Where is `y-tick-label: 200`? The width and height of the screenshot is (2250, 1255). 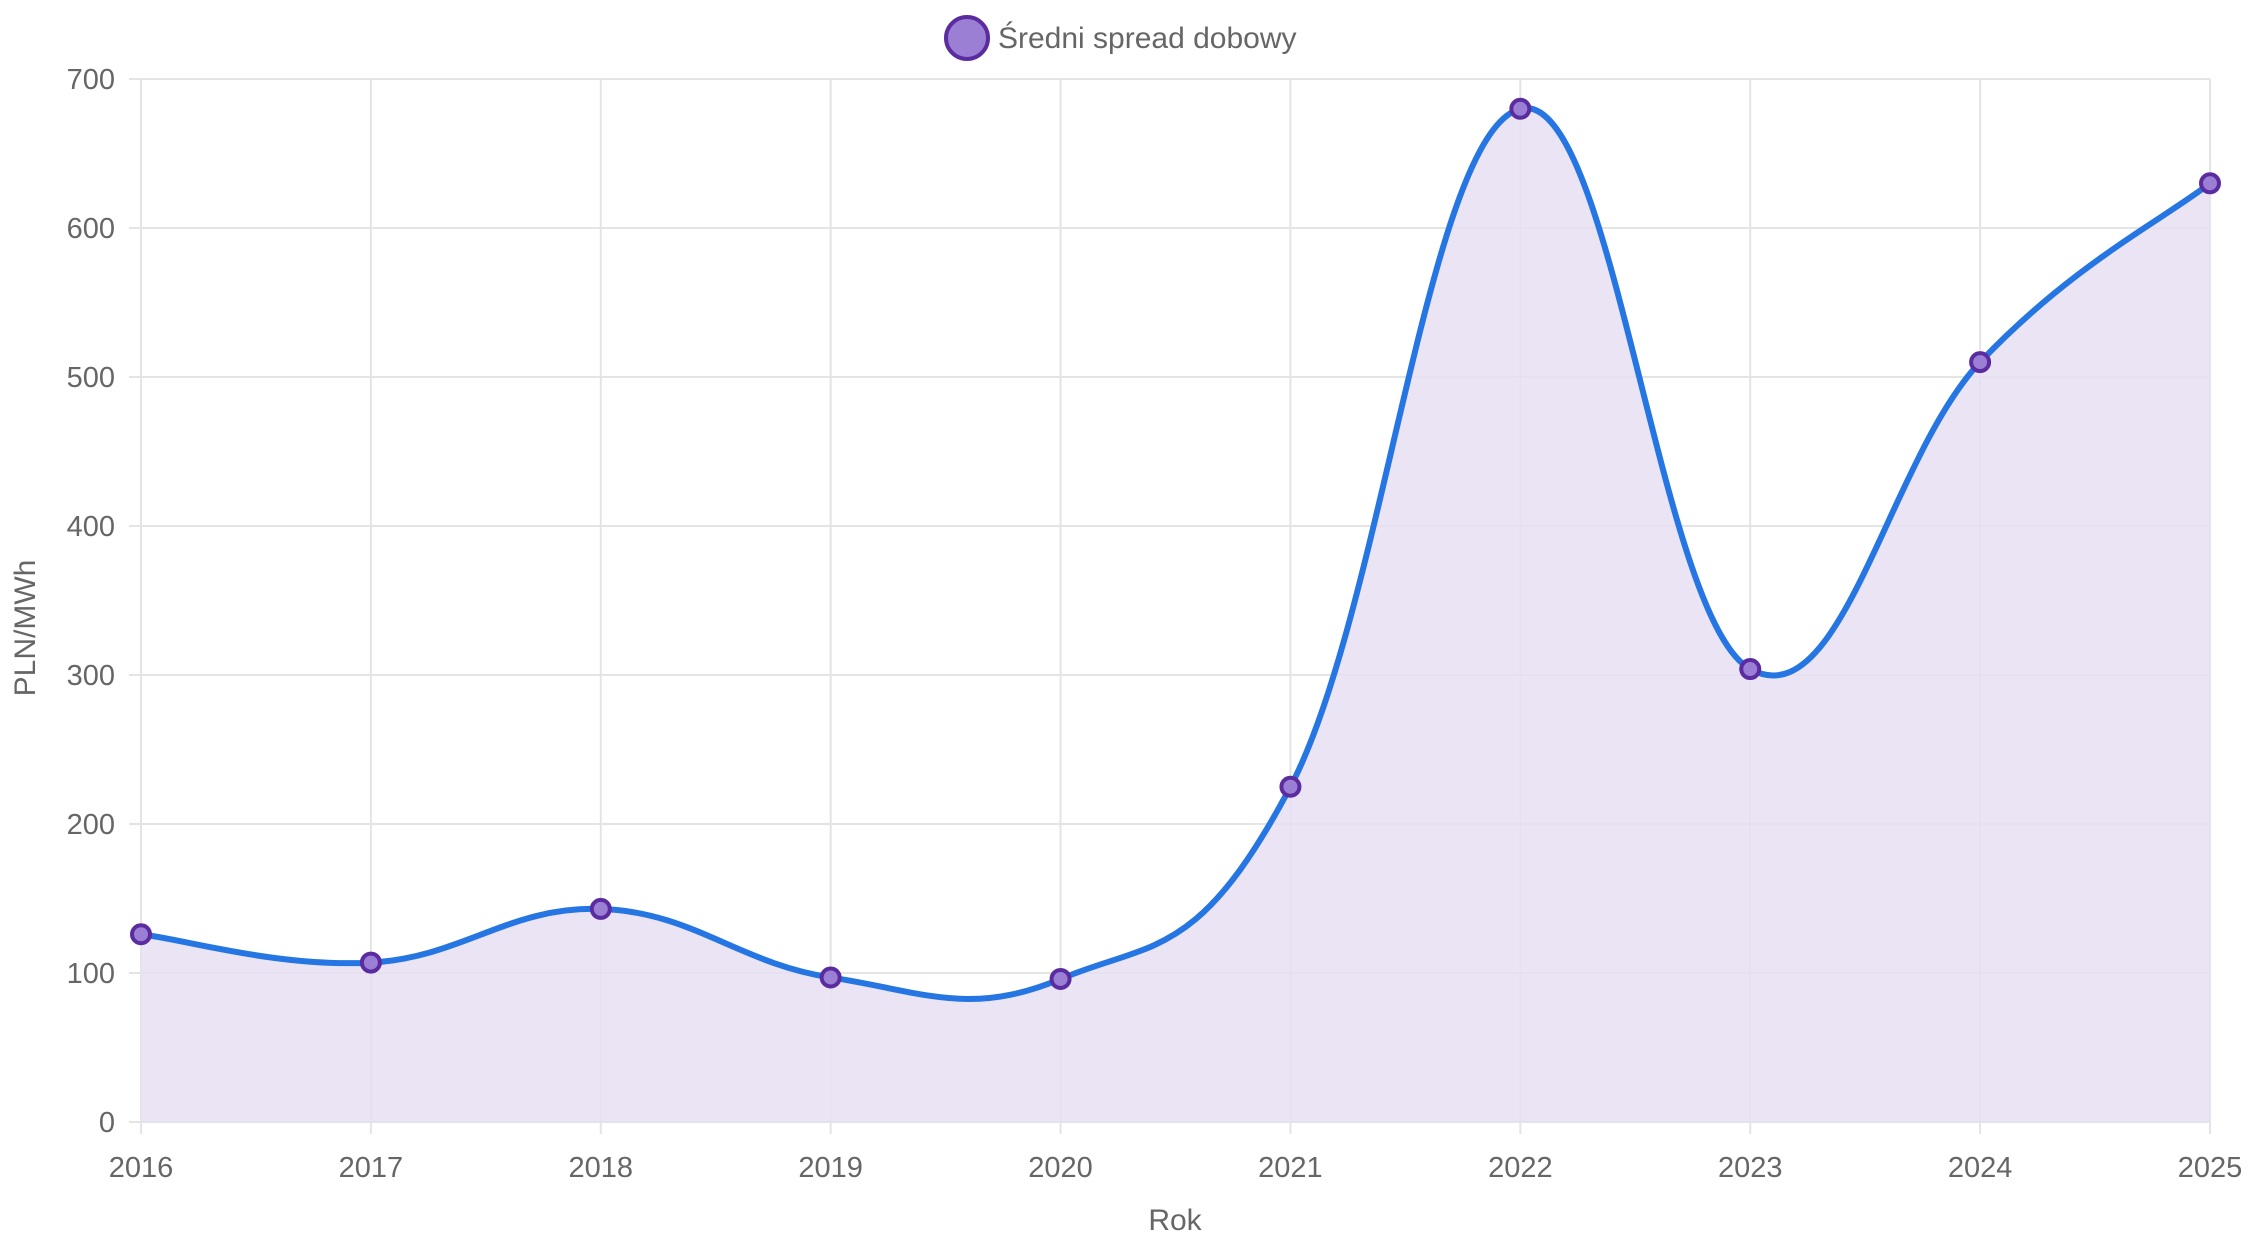 y-tick-label: 200 is located at coordinates (91, 825).